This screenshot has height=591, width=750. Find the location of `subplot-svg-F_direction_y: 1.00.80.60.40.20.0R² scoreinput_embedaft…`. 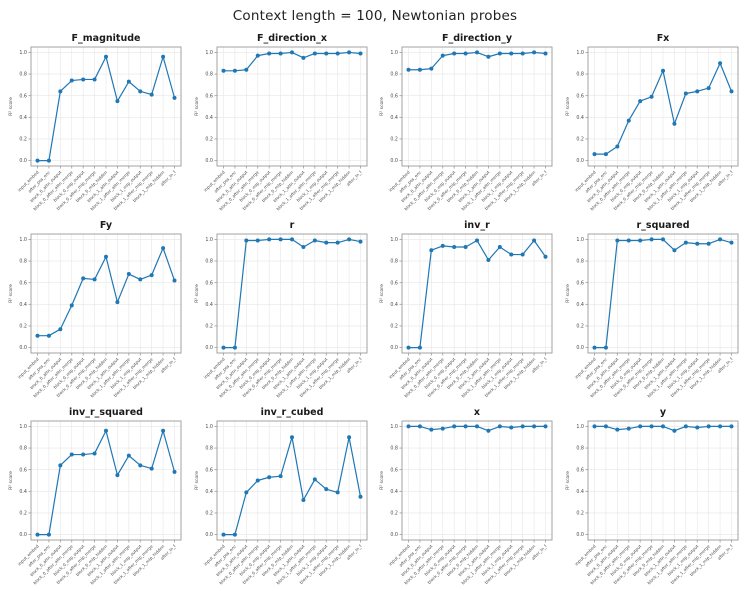

subplot-svg-F_direction_y: 1.00.80.60.40.20.0R² scoreinput_embedaft… is located at coordinates (466, 122).